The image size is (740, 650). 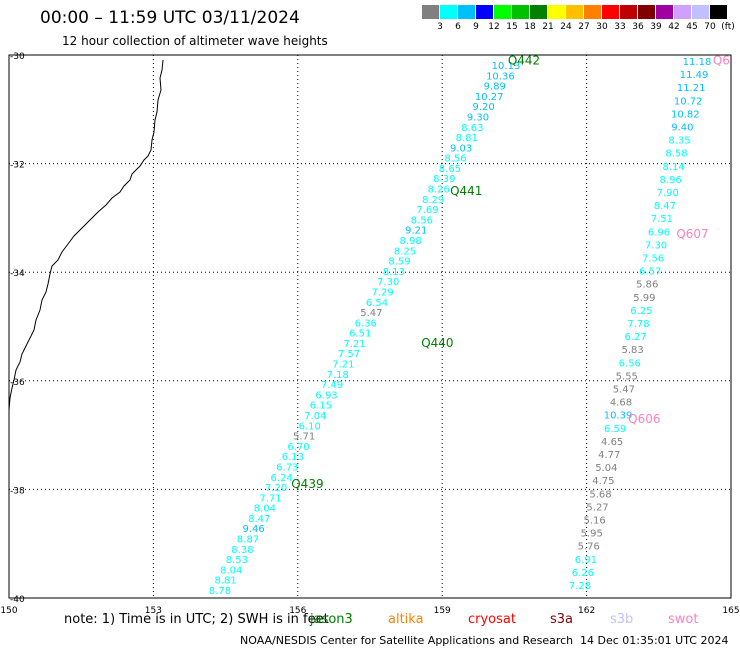 What do you see at coordinates (647, 285) in the screenshot?
I see `track-b-value: 5.86` at bounding box center [647, 285].